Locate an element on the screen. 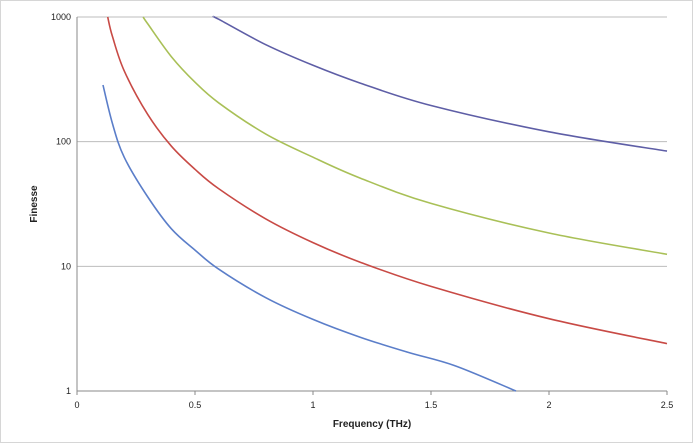  y-tick-label: 100 is located at coordinates (63, 142).